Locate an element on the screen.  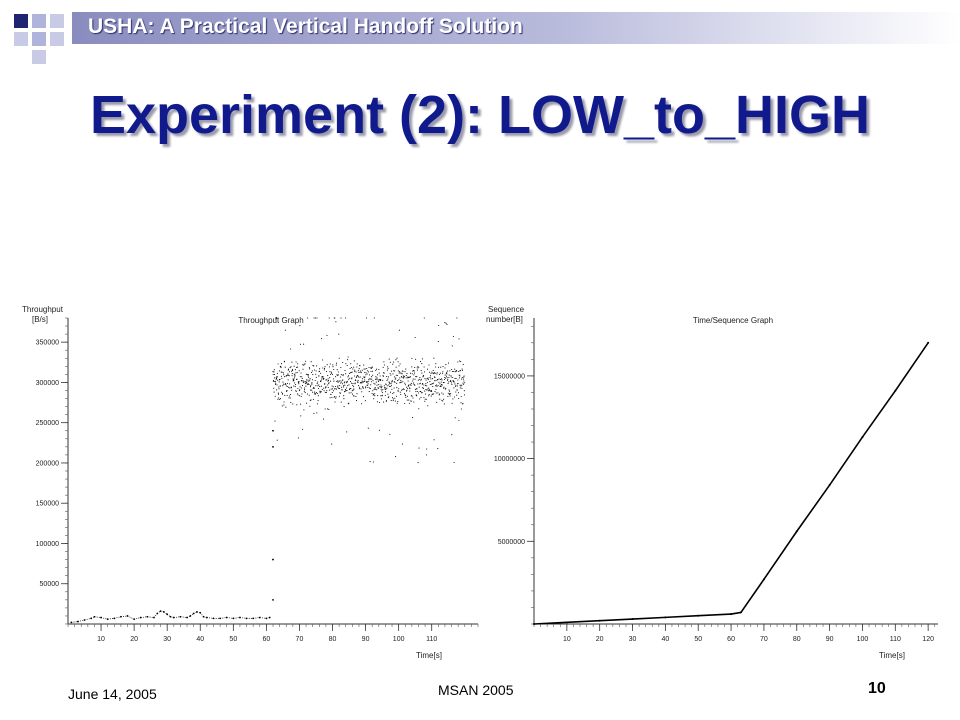
x-tick-label: 20 is located at coordinates (134, 639).